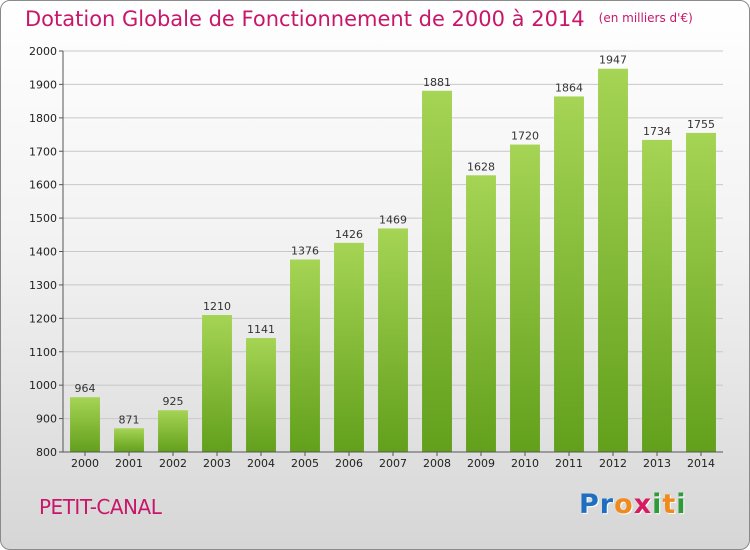 The height and width of the screenshot is (550, 750). What do you see at coordinates (43, 118) in the screenshot?
I see `y-tick-label: 1800` at bounding box center [43, 118].